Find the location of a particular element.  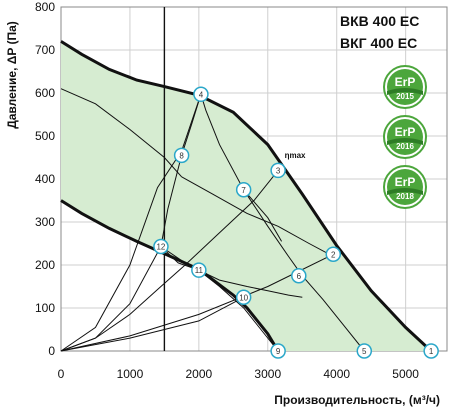

point-label: 9 is located at coordinates (278, 351).